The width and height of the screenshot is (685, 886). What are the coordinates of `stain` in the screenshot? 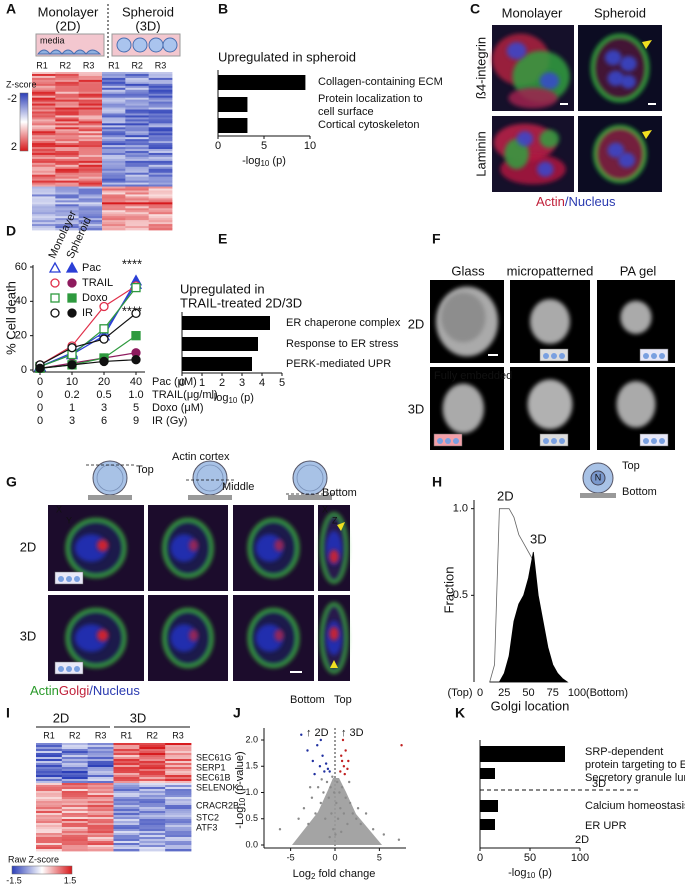 It's located at (463, 317).